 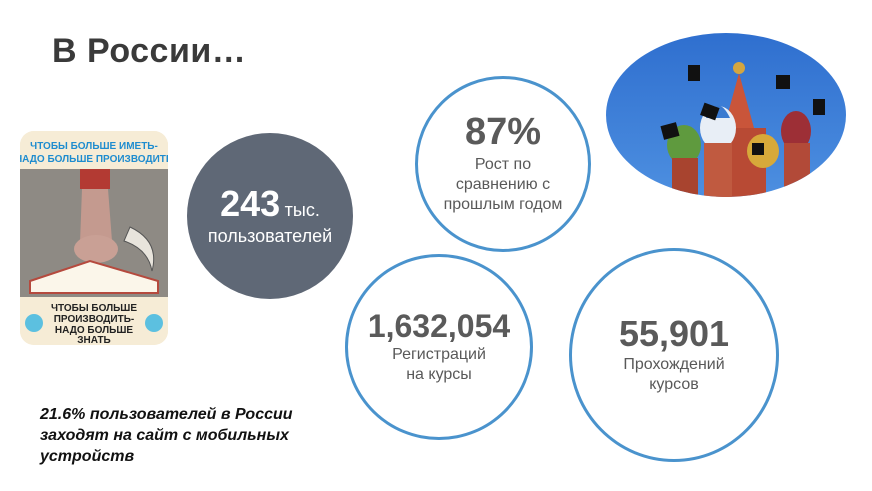 What do you see at coordinates (503, 184) in the screenshot?
I see `growth-label-line: сравнению с` at bounding box center [503, 184].